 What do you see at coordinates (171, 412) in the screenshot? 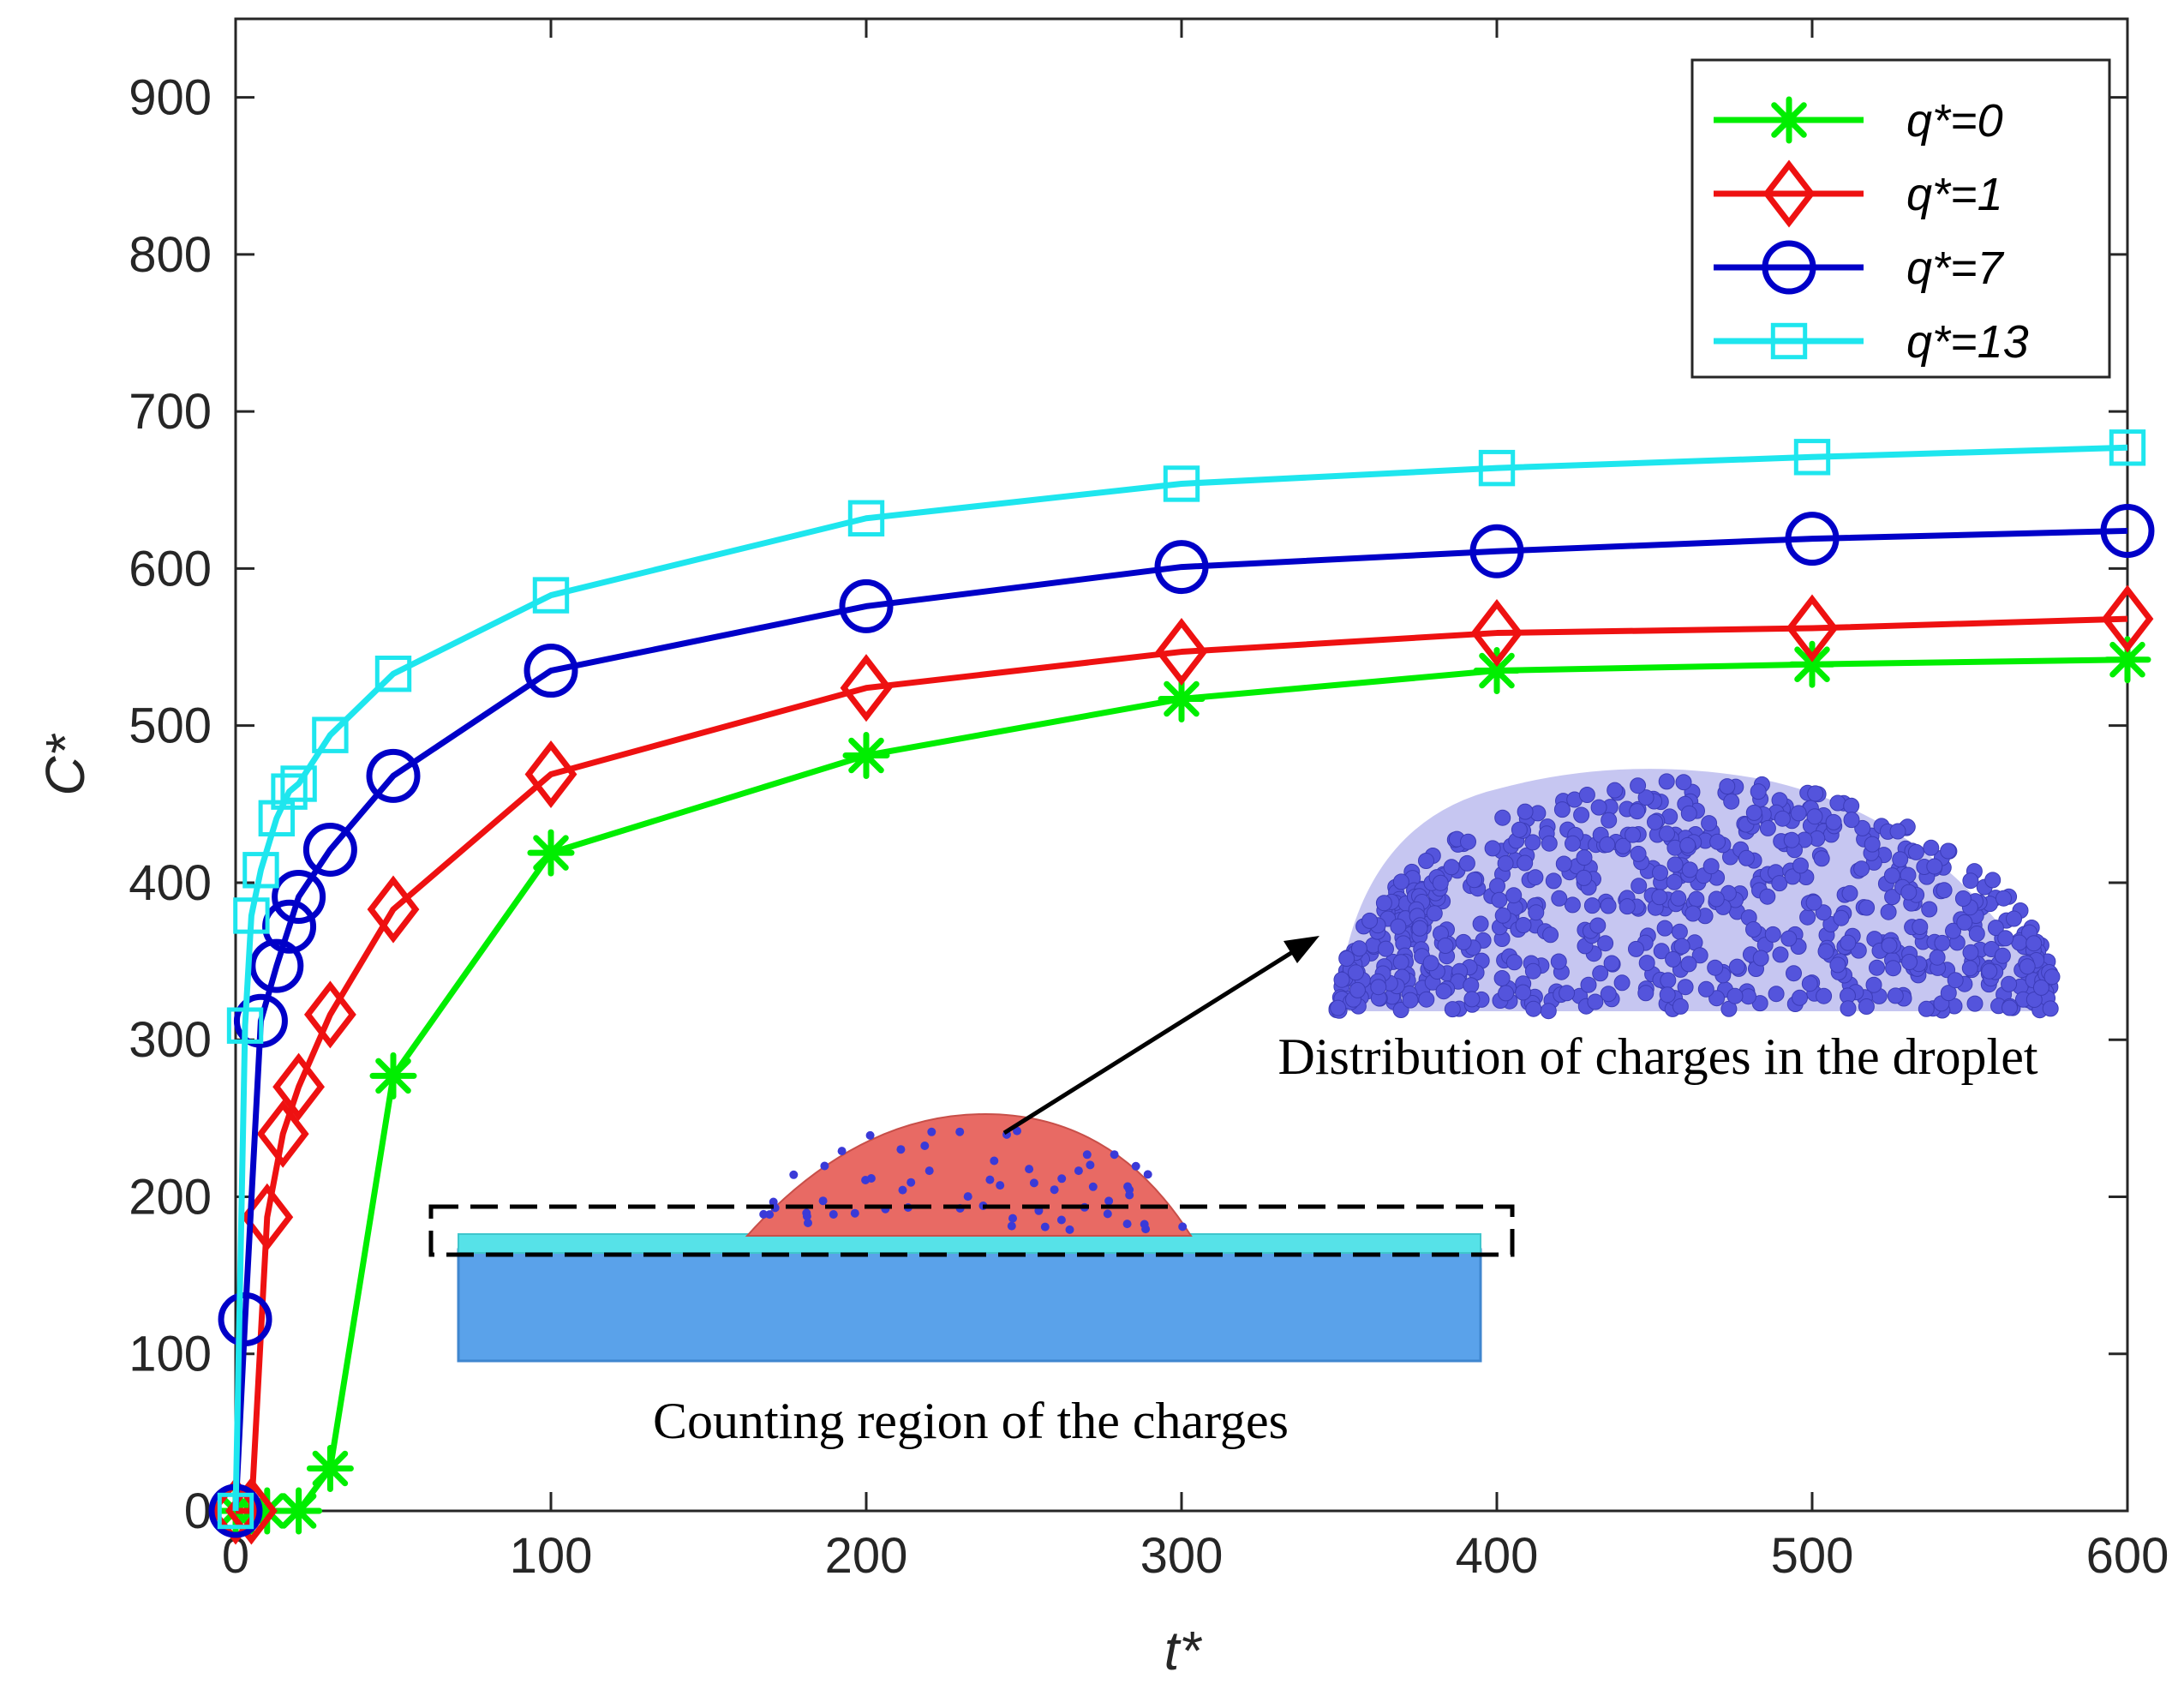
I see `y-tick-label: 700` at bounding box center [171, 412].